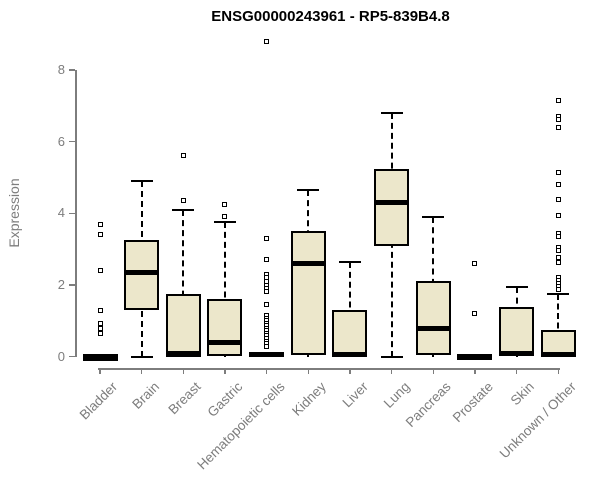 The width and height of the screenshot is (600, 500). I want to click on x-axis-category-label: Breast, so click(184, 398).